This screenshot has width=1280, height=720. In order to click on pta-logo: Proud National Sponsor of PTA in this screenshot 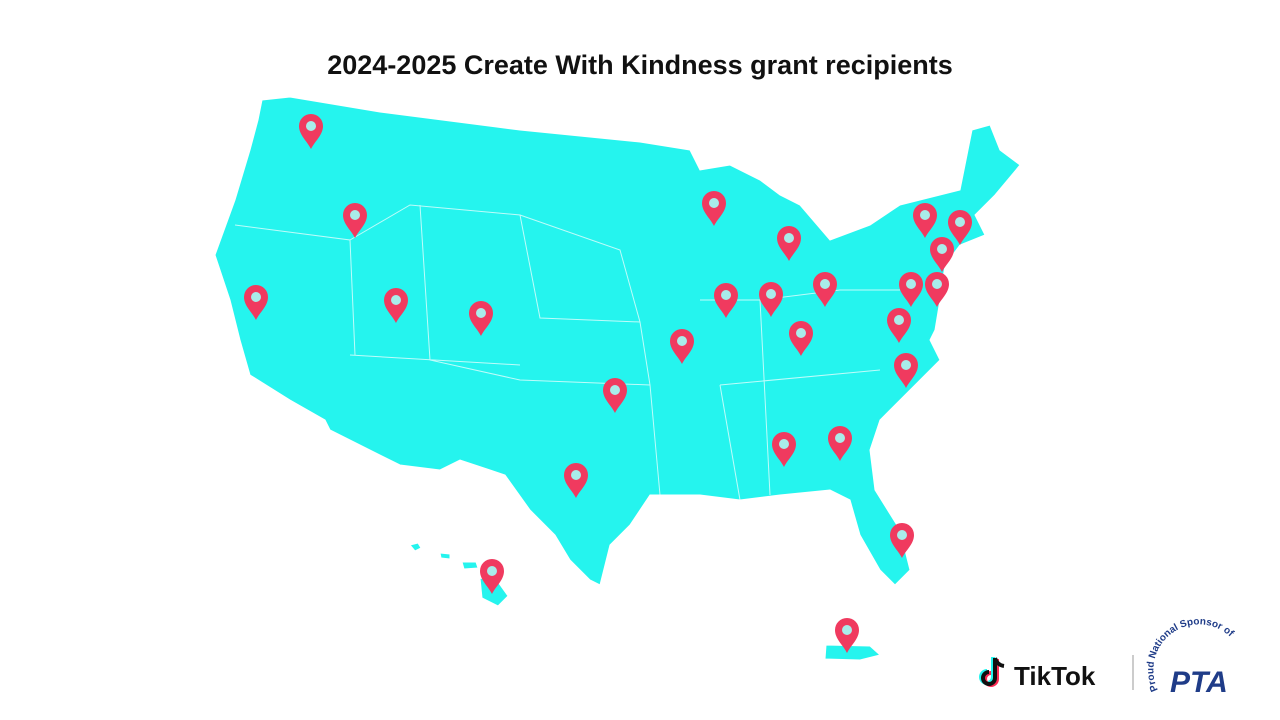, I will do `click(1190, 657)`.